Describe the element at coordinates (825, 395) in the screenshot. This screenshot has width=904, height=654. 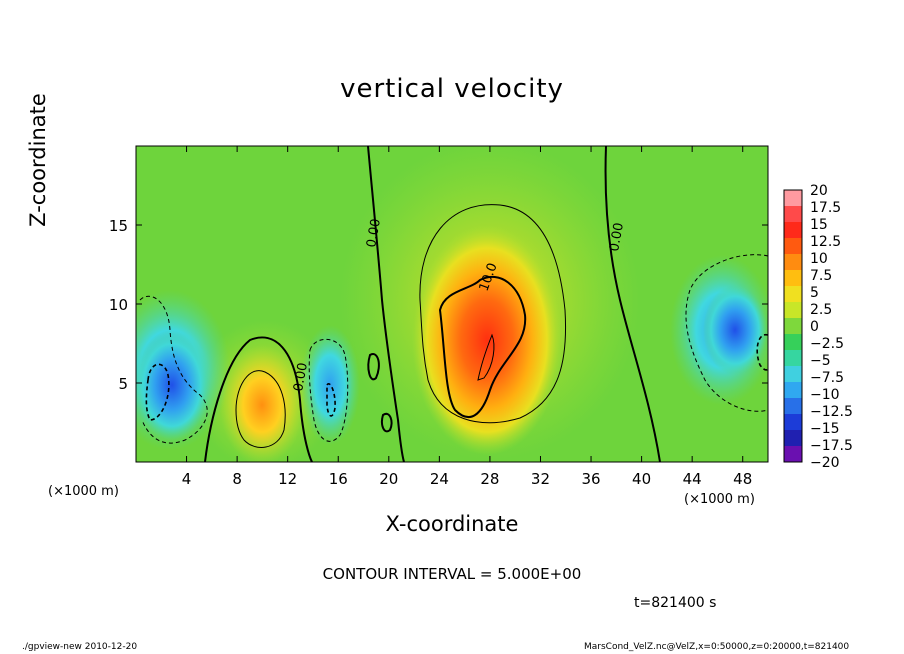
I see `colorbar-label: −10` at that location.